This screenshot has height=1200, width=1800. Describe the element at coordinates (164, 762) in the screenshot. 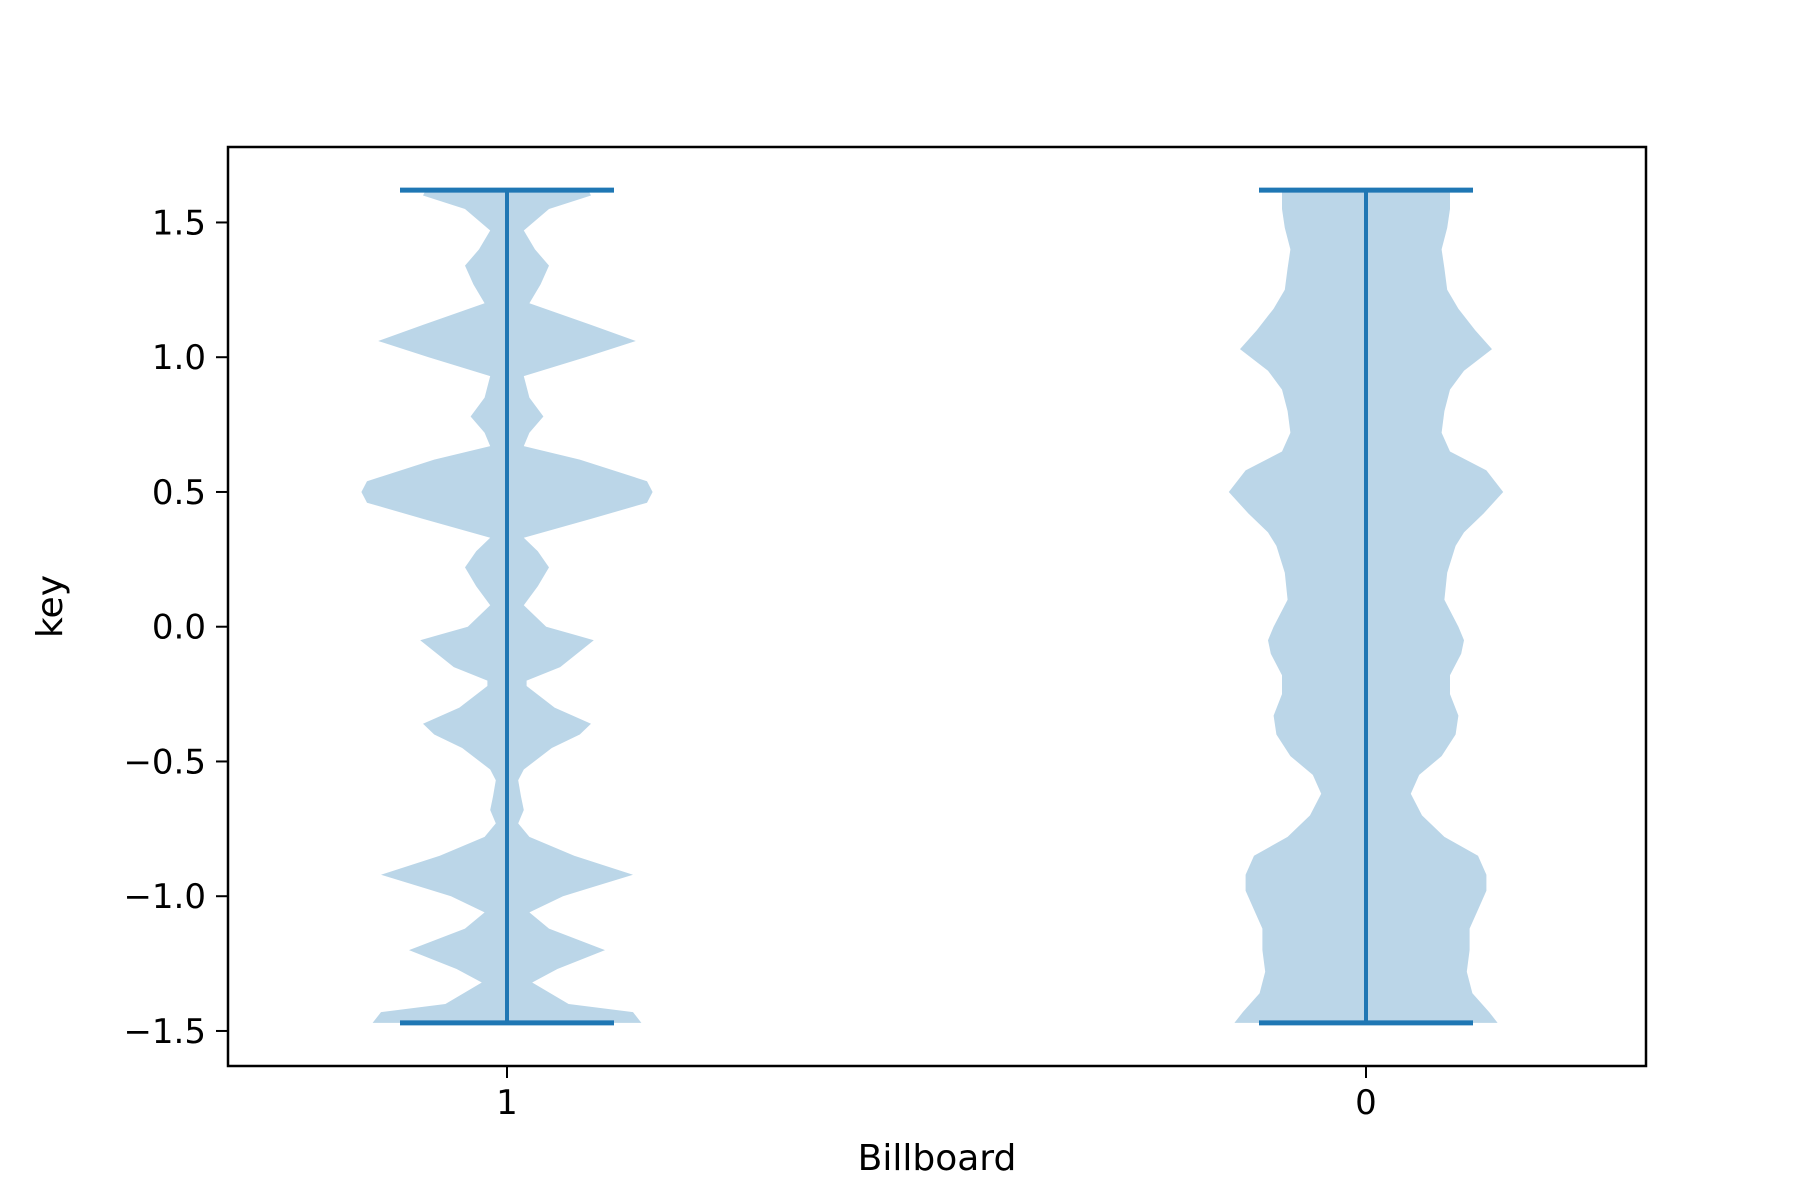

I see `y-tick-label: −0.5` at that location.